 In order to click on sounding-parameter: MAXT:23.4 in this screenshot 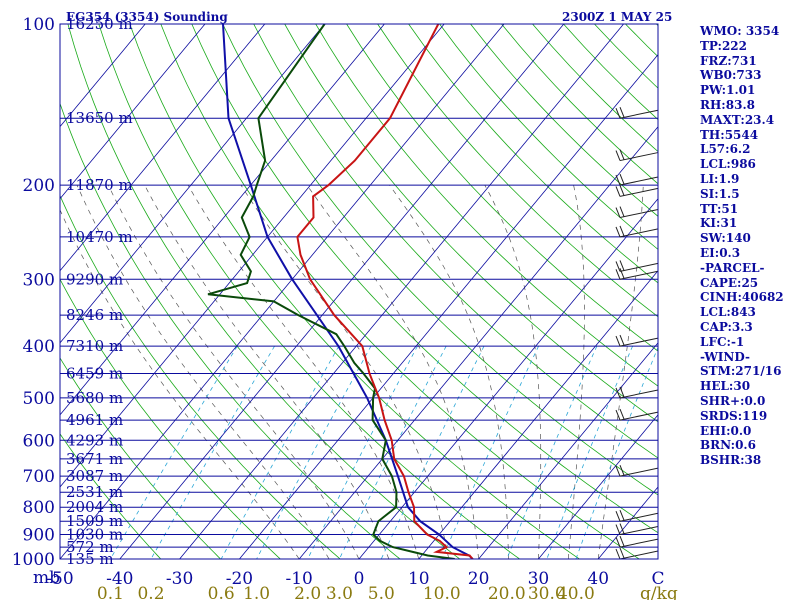, I will do `click(737, 119)`.